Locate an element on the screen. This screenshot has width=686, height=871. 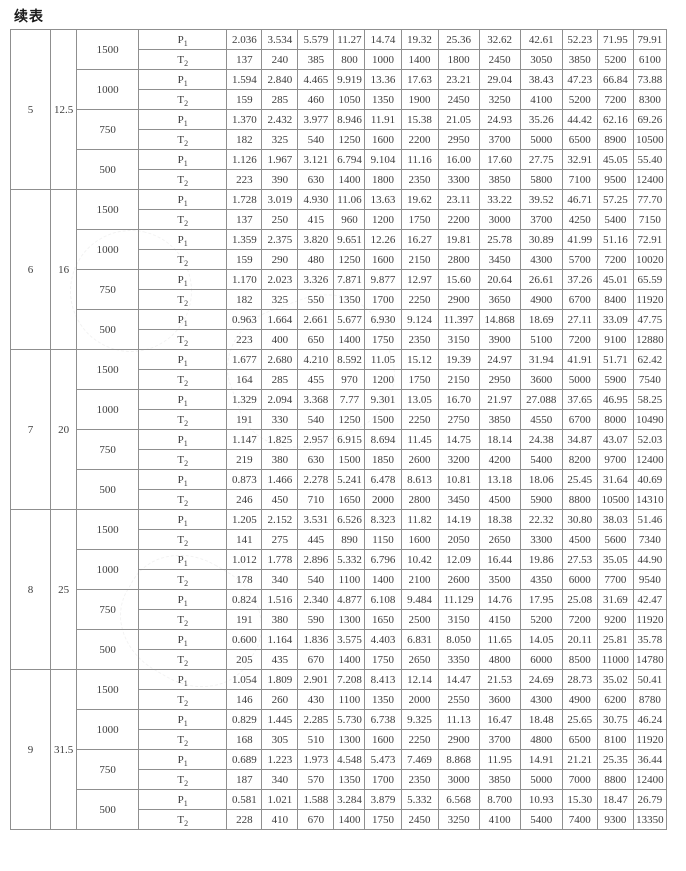
row-label-p1: P1 is located at coordinates (183, 239).